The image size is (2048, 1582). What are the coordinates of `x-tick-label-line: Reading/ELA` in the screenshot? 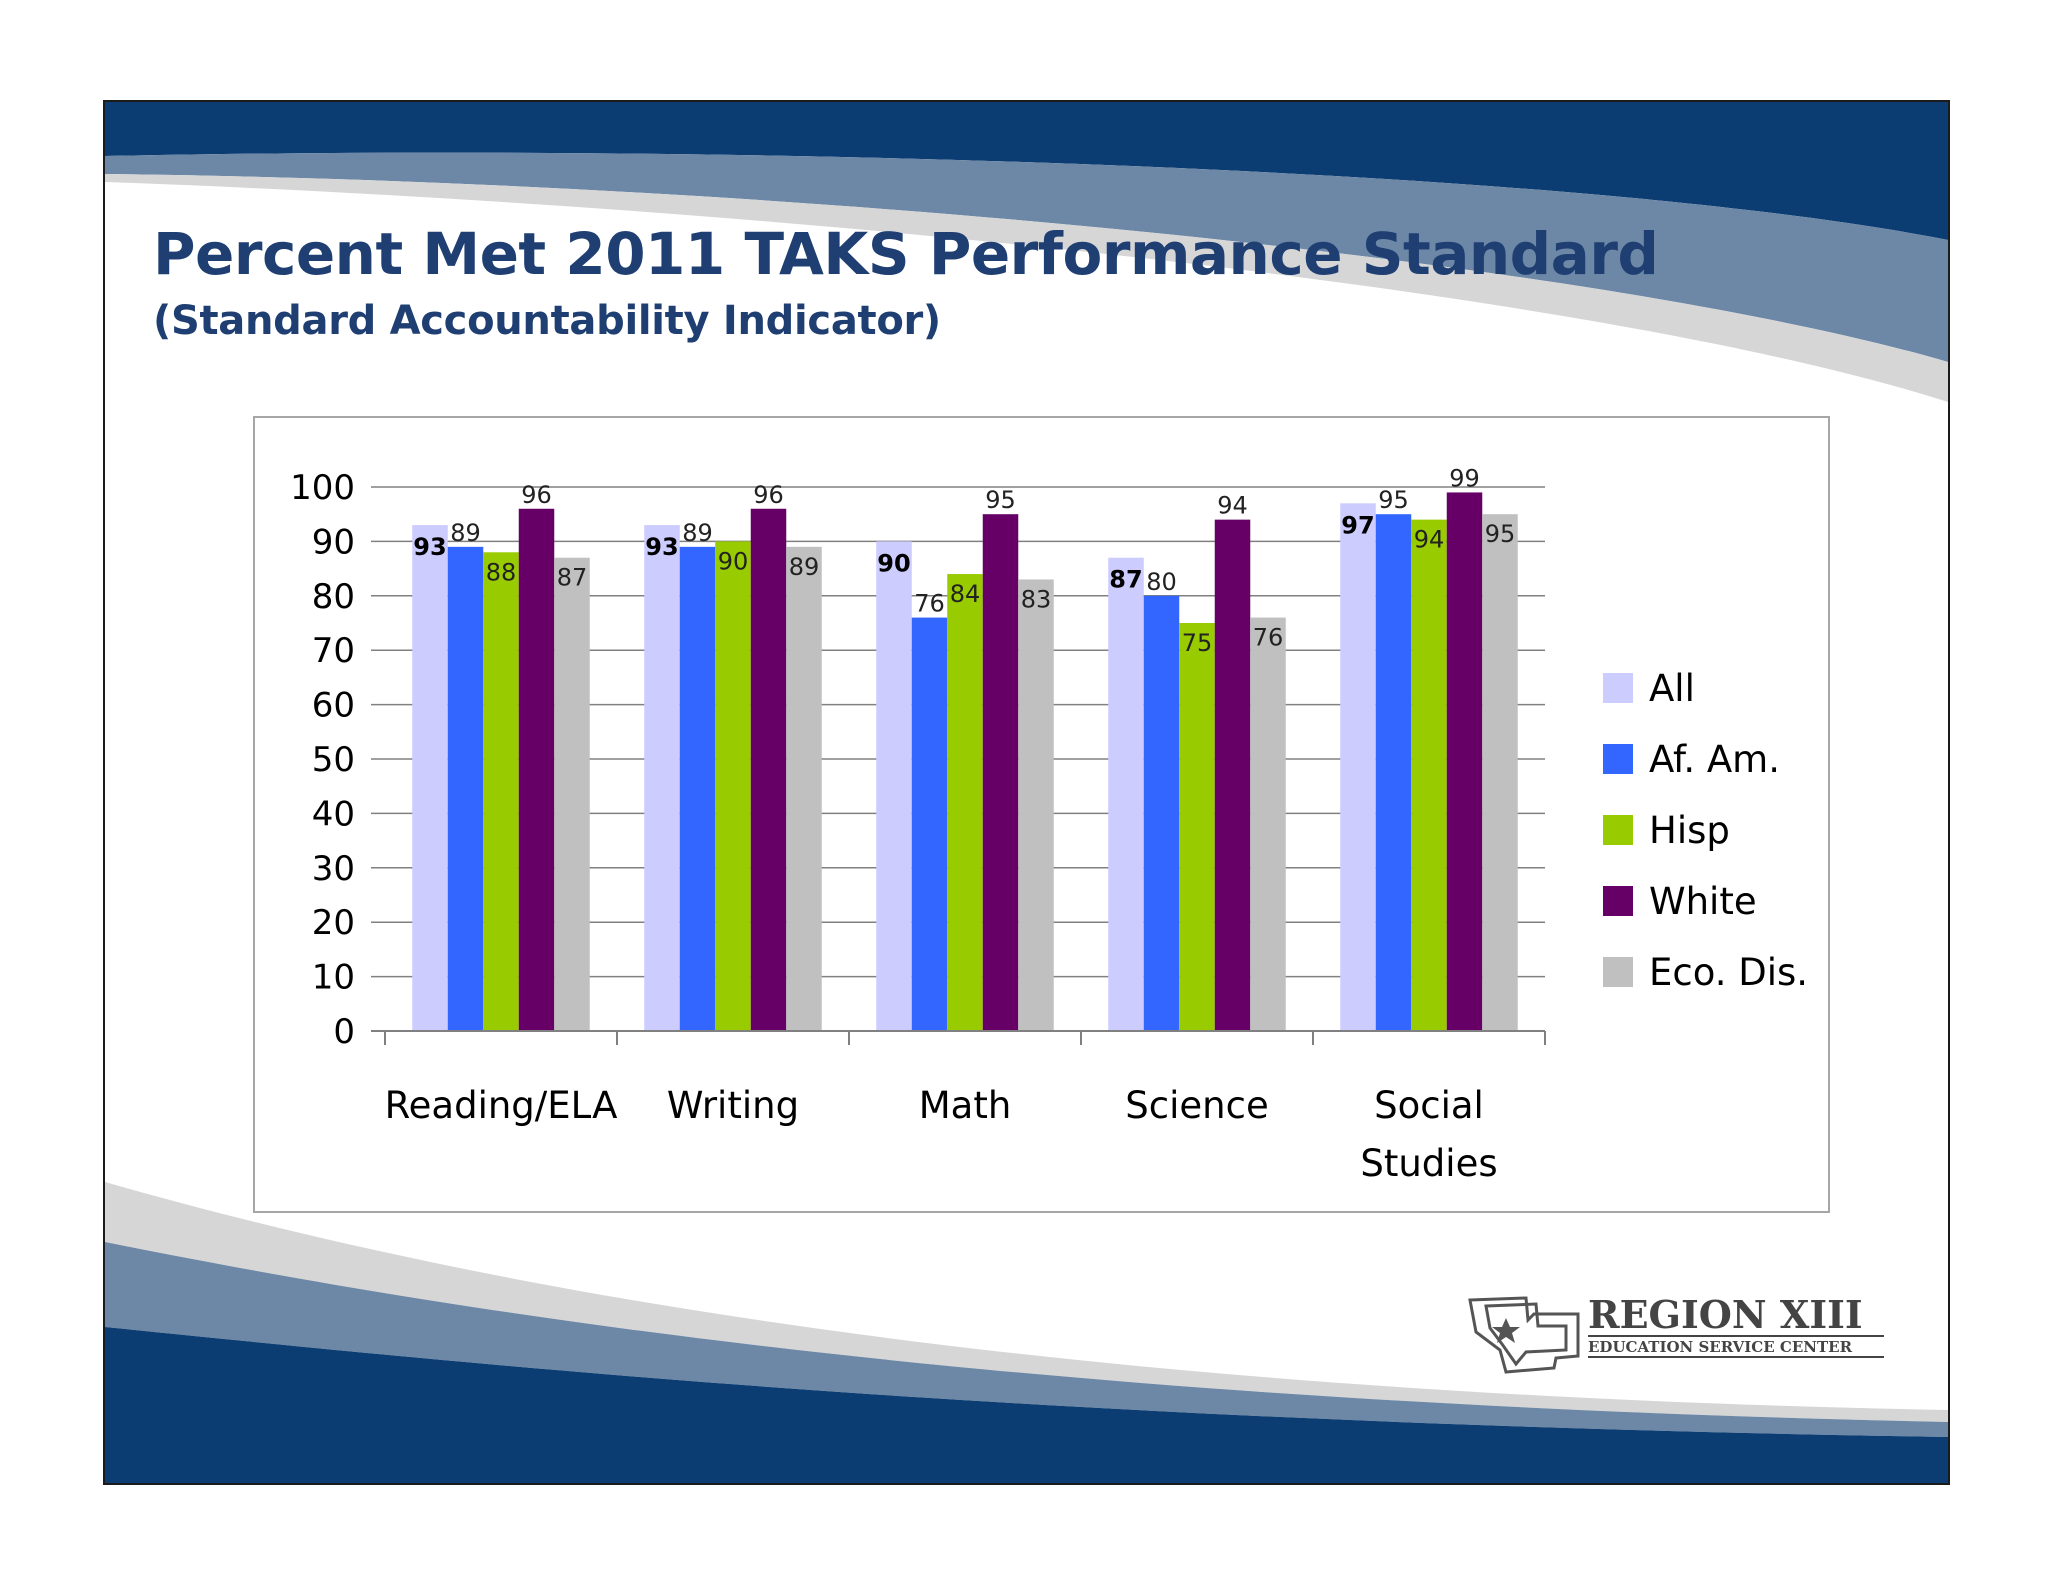 It's located at (501, 1105).